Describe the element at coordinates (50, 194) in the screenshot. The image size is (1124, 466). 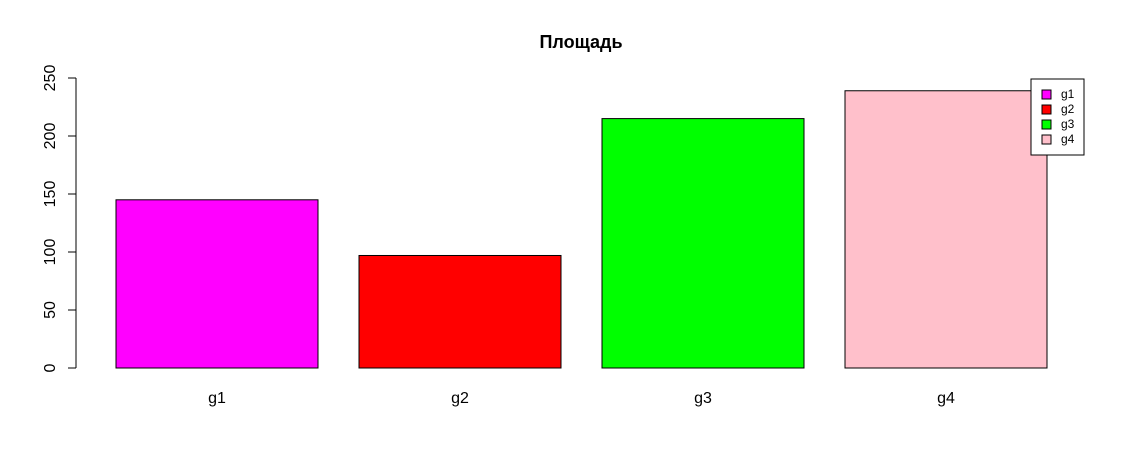
I see `y-tick-label: 150` at that location.